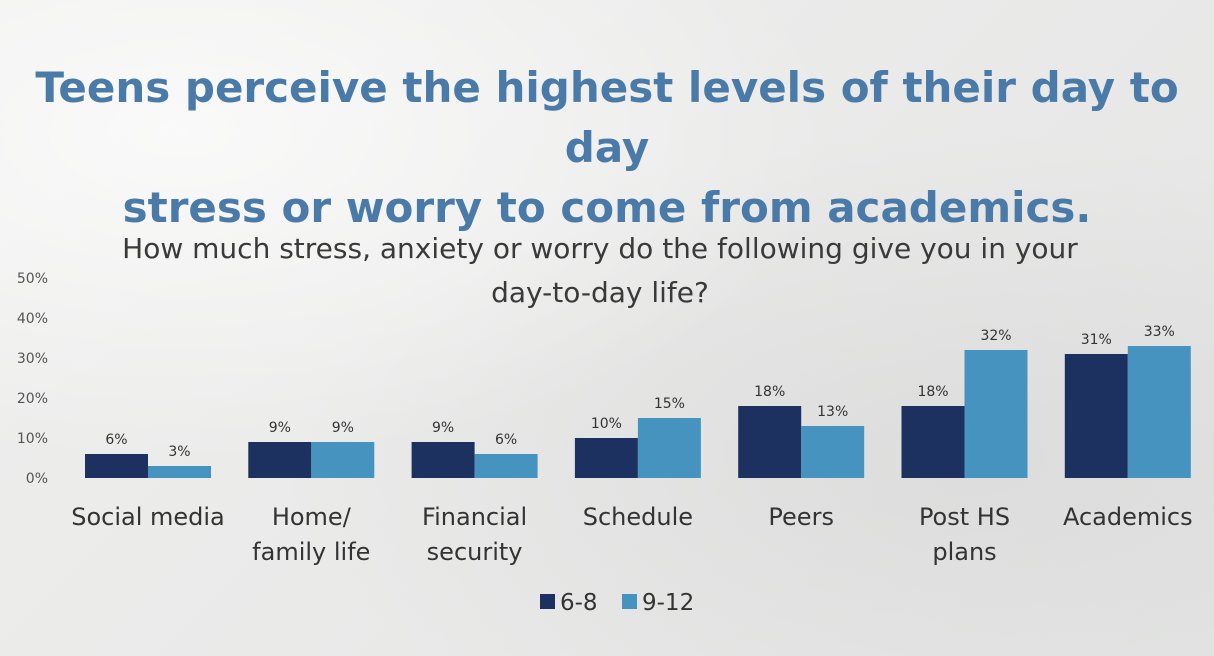 Image resolution: width=1214 pixels, height=656 pixels. Describe the element at coordinates (475, 552) in the screenshot. I see `category-label: security` at that location.